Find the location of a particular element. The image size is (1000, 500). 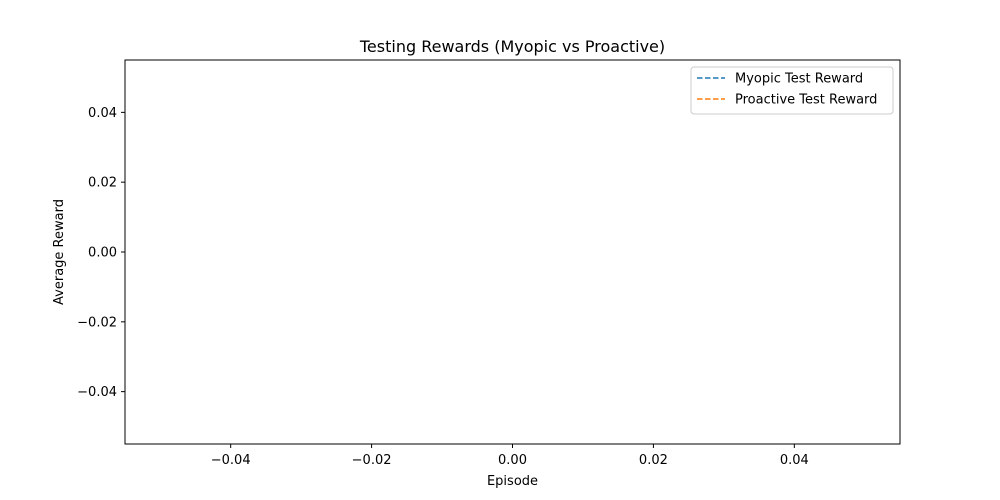

x-tick-label: 0.00 is located at coordinates (512, 460).